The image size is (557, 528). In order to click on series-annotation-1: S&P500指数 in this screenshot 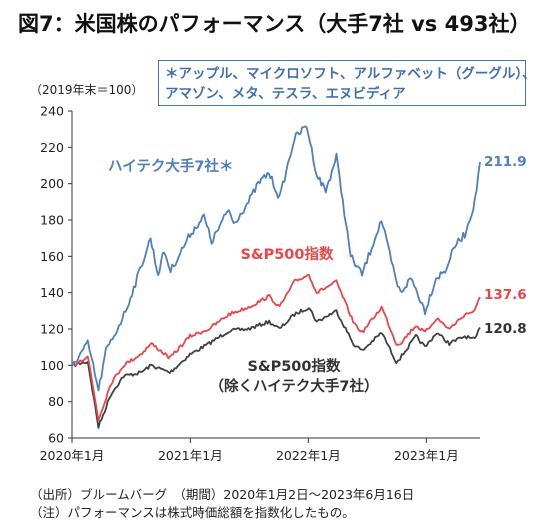, I will do `click(287, 254)`.